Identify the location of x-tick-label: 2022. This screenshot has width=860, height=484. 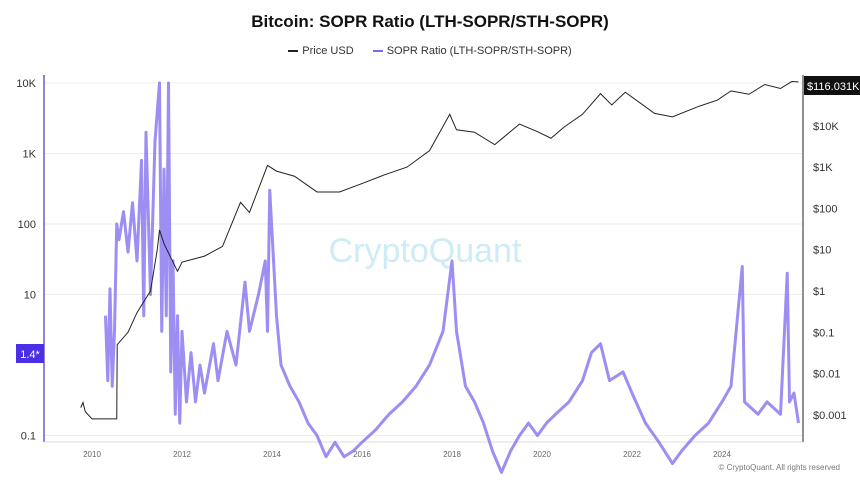
(632, 454).